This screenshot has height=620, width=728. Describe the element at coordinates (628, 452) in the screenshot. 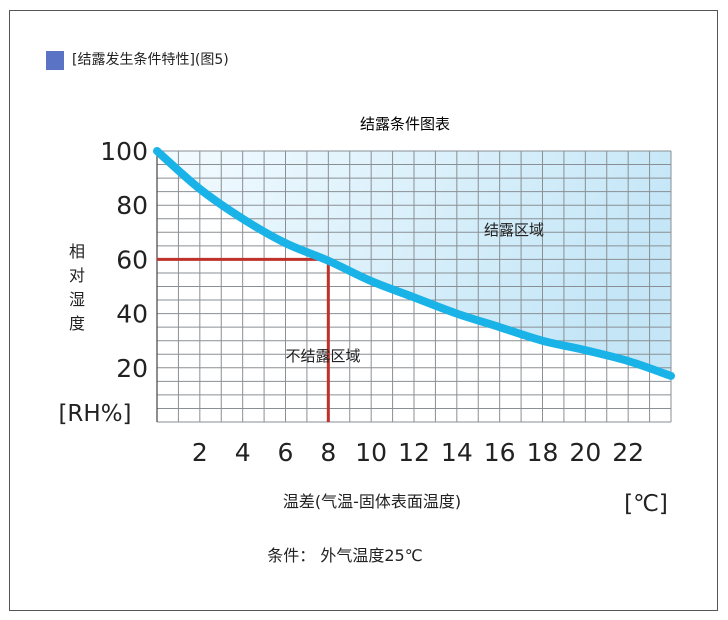

I see `x-tick-label: 22` at that location.